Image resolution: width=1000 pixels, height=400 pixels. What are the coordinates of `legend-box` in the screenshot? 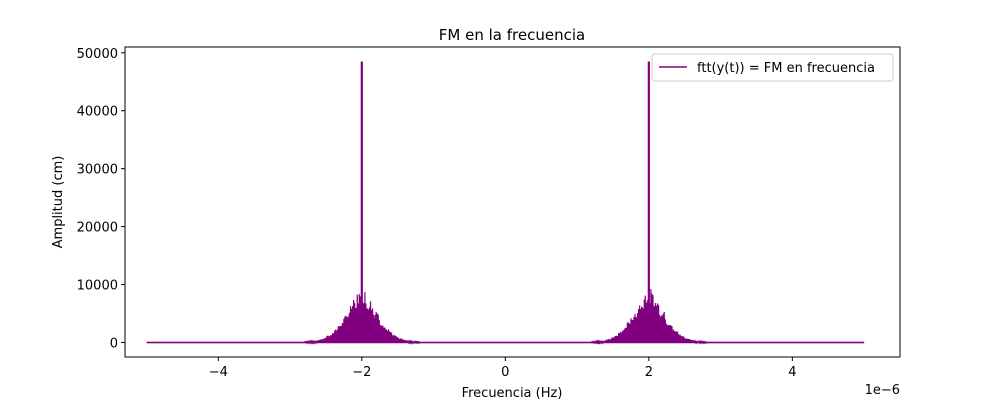 It's located at (772, 67).